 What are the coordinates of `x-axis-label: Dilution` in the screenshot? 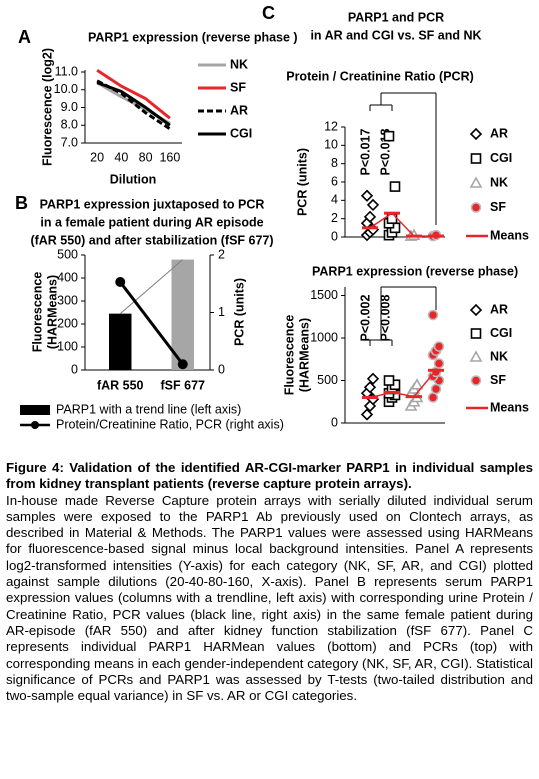 It's located at (133, 179).